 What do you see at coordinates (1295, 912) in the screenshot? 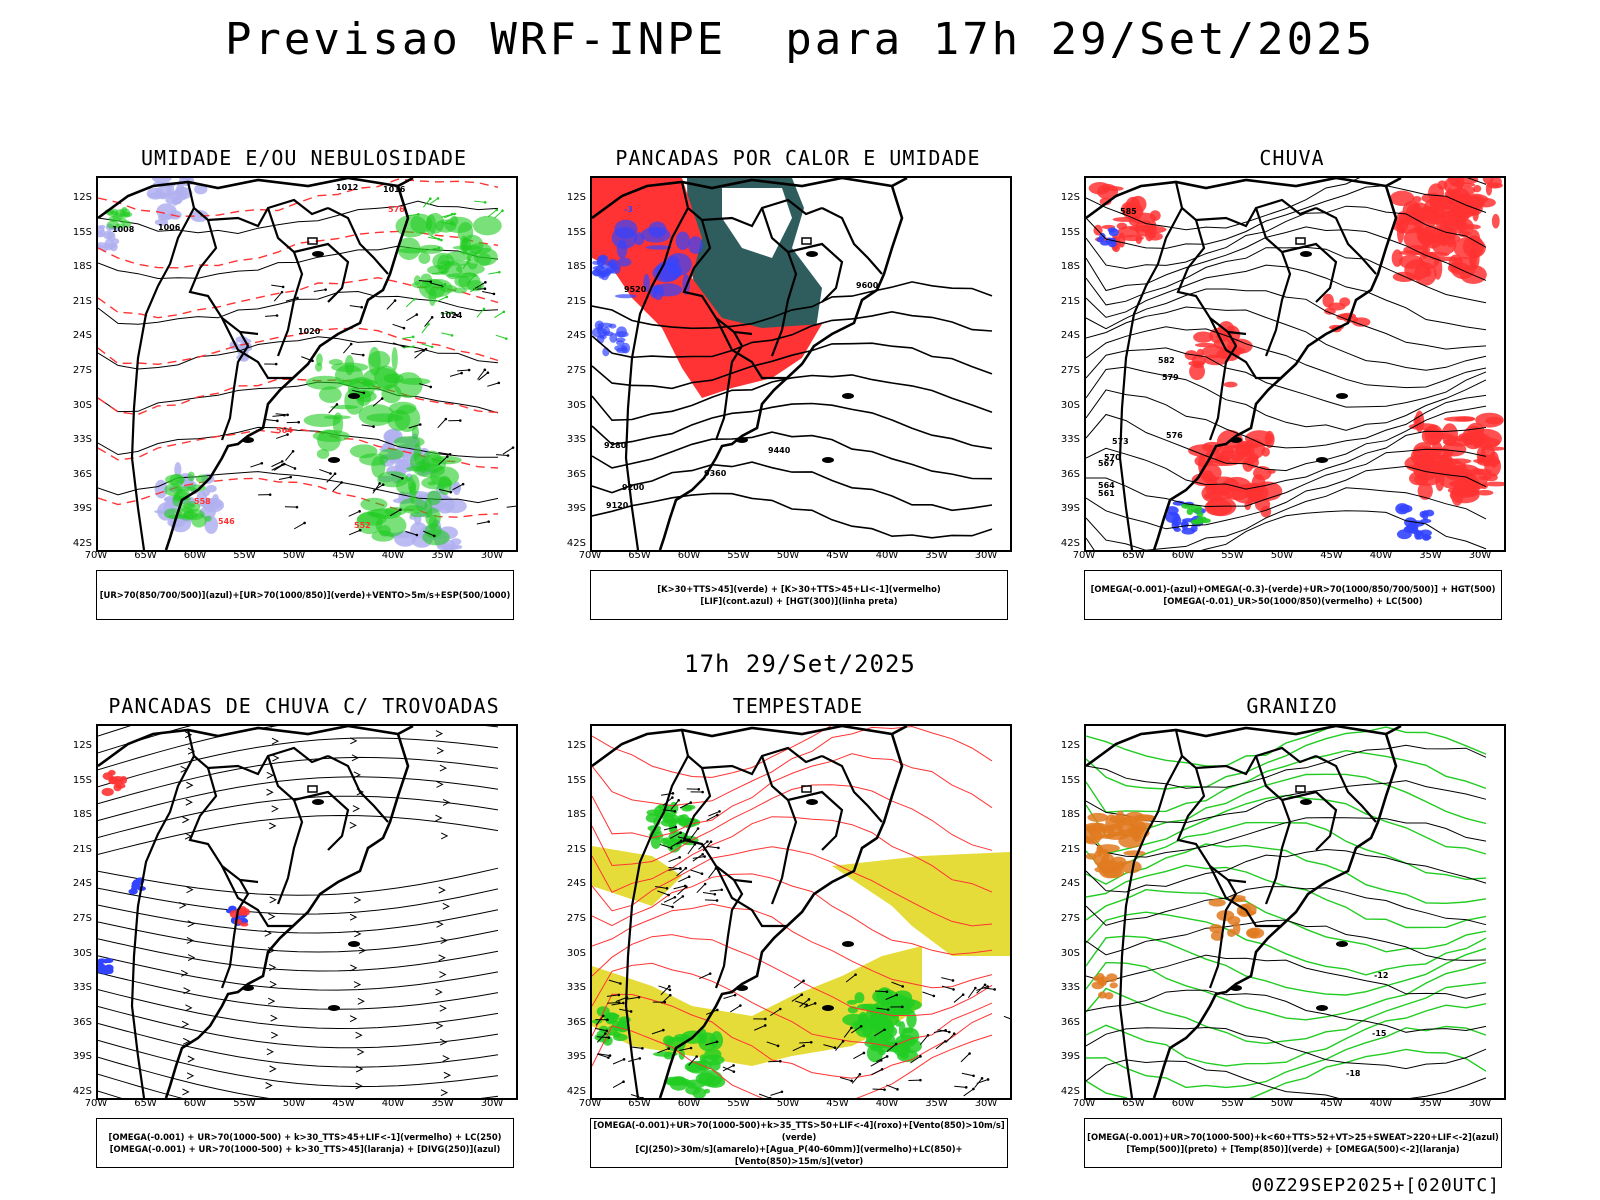
I see `map-granizo: -12 -15 -18` at bounding box center [1295, 912].